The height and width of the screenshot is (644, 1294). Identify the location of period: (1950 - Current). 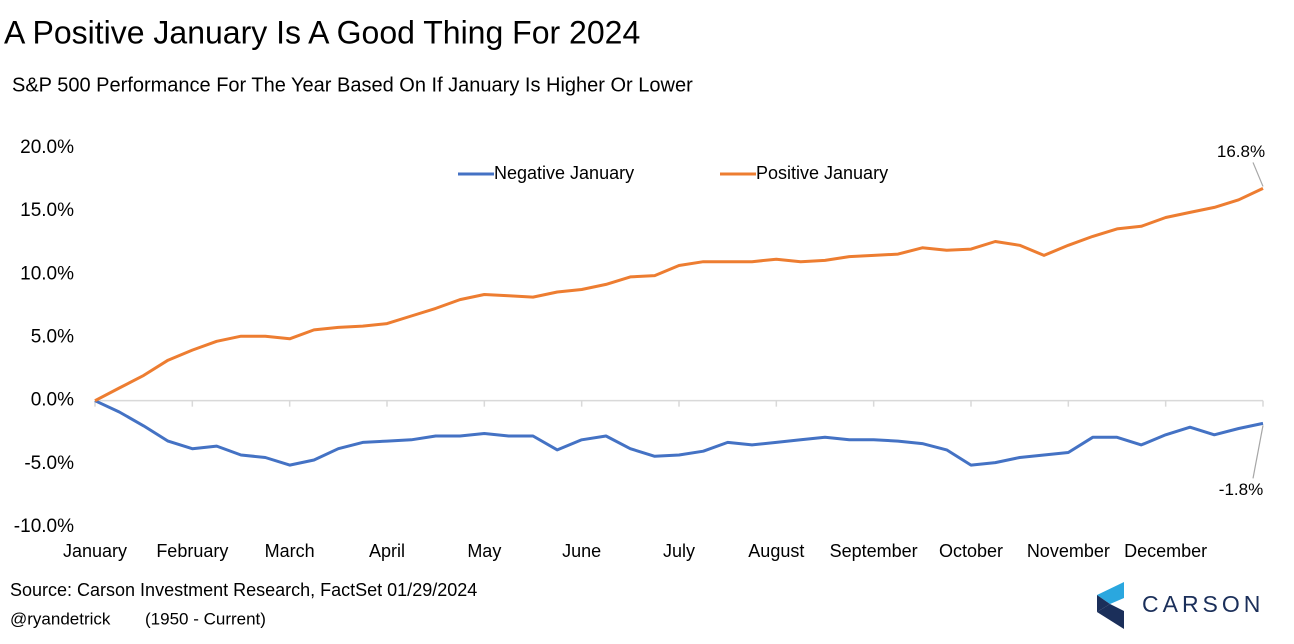
(205, 618).